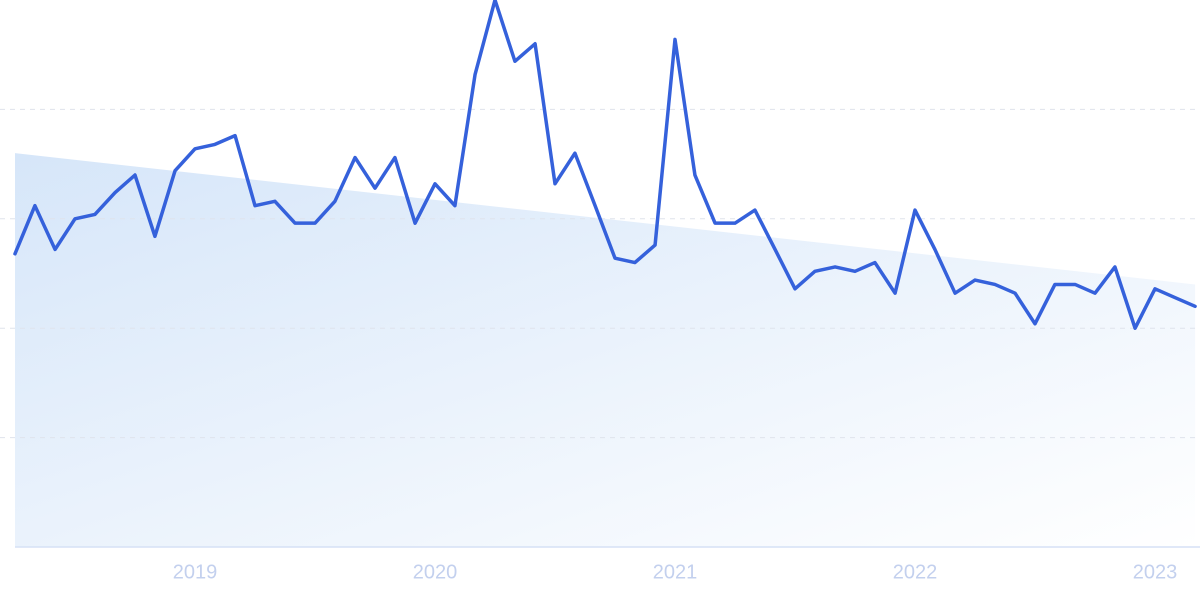 The height and width of the screenshot is (599, 1200). I want to click on x-tick-label: 2023, so click(1155, 572).